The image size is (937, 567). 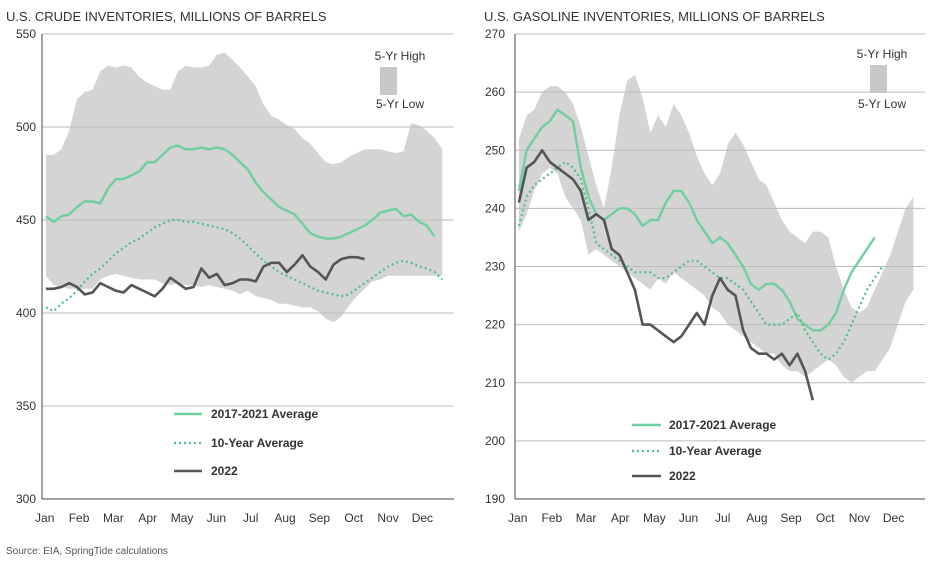 I want to click on y-tick-label: 260, so click(x=495, y=92).